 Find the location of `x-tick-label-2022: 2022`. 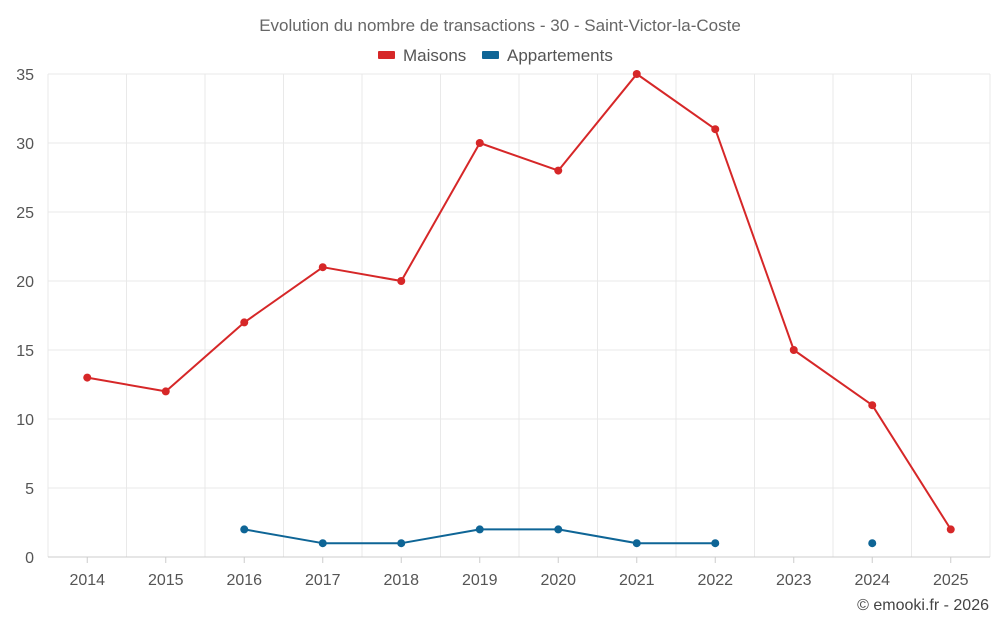

x-tick-label-2022: 2022 is located at coordinates (715, 580).